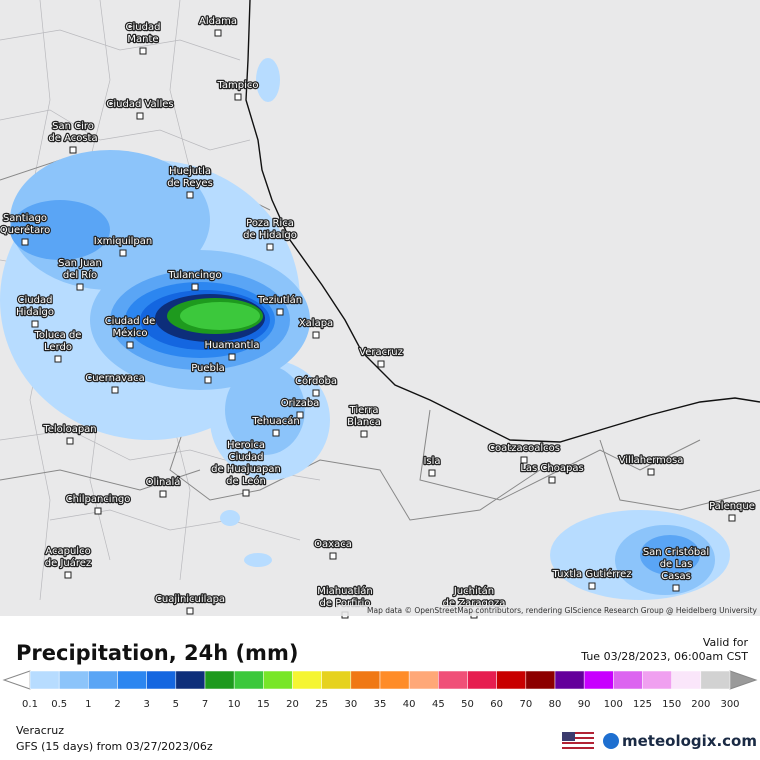 This screenshot has height=760, width=760. Describe the element at coordinates (190, 171) in the screenshot. I see `city-label: Huejutla` at that location.